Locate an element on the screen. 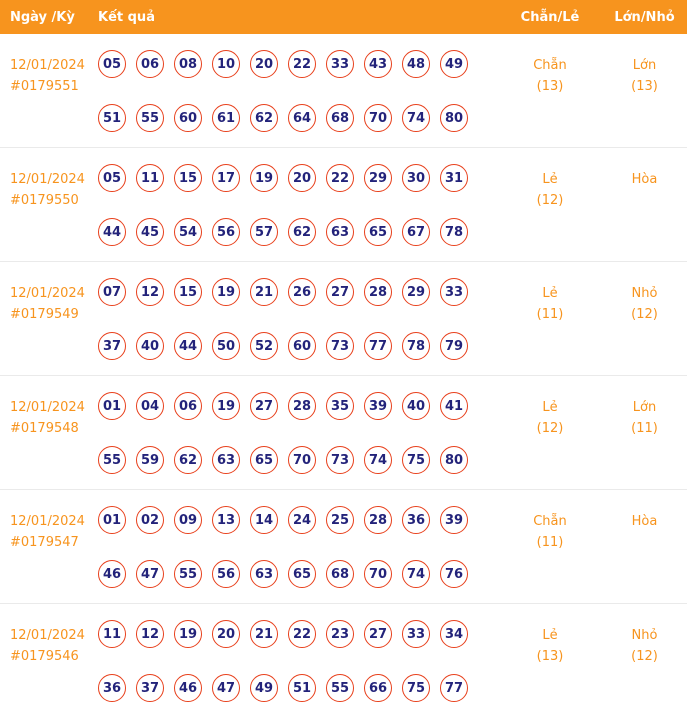 The height and width of the screenshot is (704, 687). col-header-date: Ngày /Kỳ is located at coordinates (42, 17).